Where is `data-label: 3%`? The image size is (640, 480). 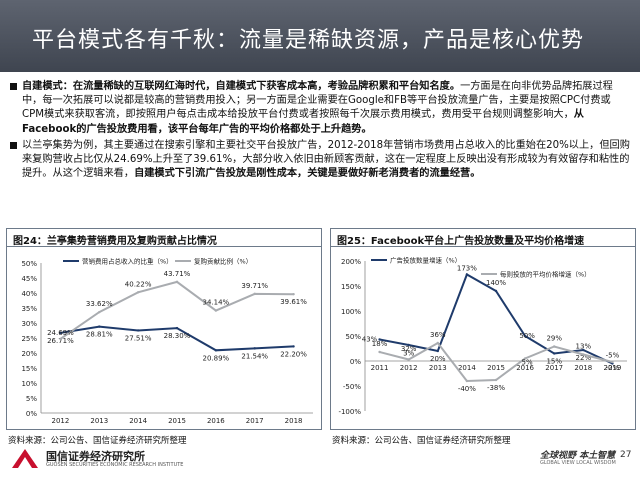
data-label: 3% is located at coordinates (408, 354).